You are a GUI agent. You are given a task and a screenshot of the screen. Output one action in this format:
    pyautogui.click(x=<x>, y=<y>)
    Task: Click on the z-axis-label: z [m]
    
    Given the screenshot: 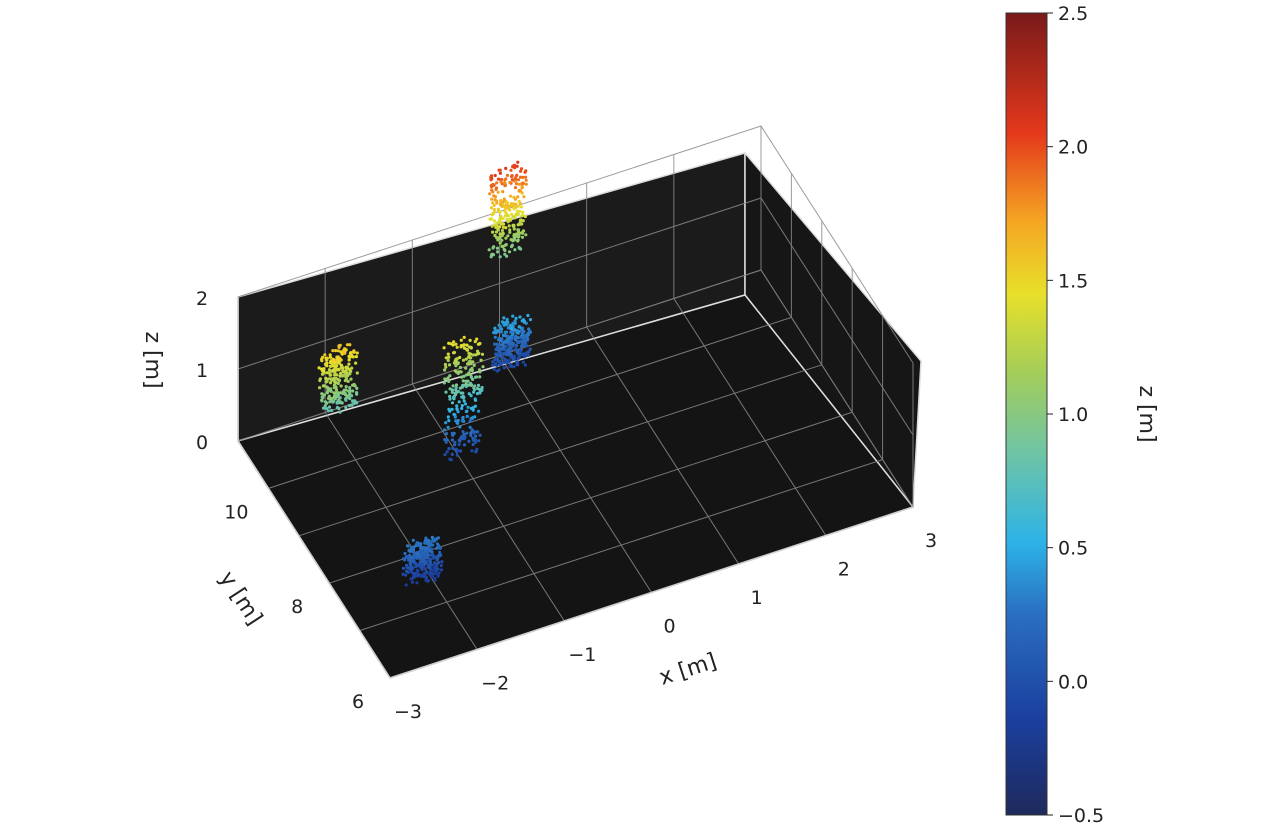 What is the action you would take?
    pyautogui.click(x=152, y=359)
    